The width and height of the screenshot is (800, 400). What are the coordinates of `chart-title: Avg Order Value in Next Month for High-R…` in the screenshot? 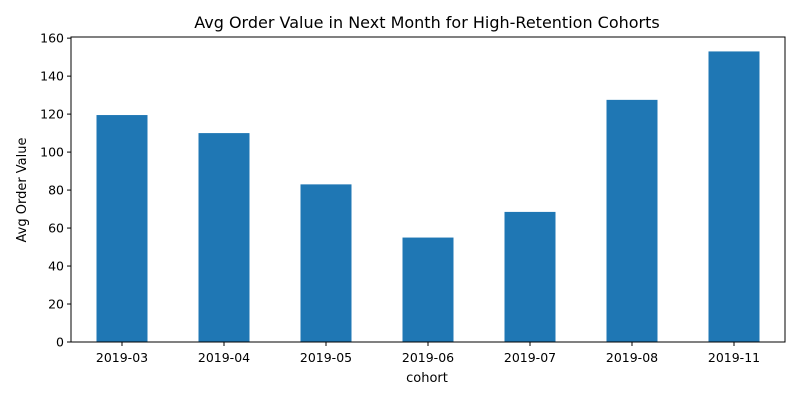 It's located at (427, 22).